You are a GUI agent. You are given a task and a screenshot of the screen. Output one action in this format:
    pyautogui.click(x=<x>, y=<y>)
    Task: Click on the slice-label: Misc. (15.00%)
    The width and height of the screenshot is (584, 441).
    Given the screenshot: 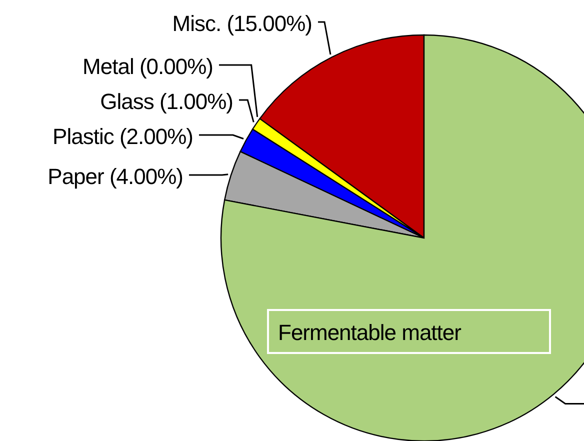 What is the action you would take?
    pyautogui.click(x=242, y=23)
    